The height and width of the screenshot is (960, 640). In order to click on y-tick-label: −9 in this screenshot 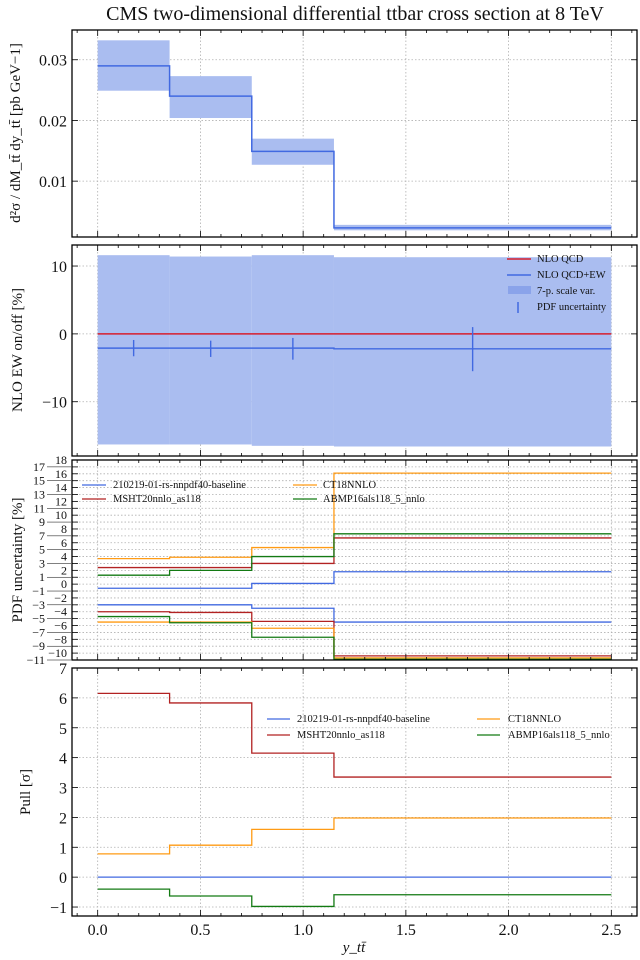, I will do `click(38, 646)`.